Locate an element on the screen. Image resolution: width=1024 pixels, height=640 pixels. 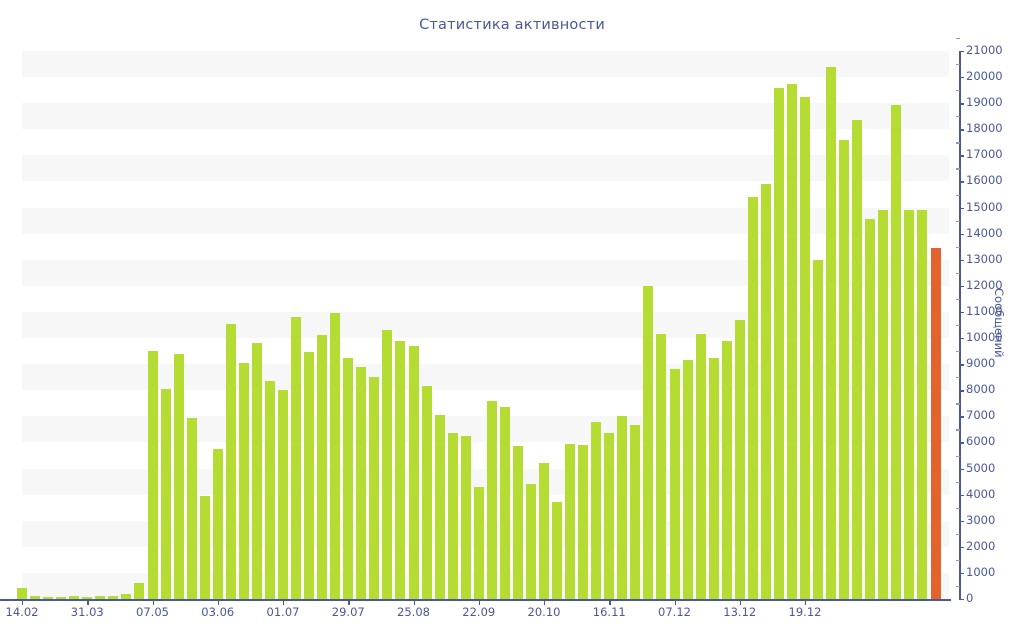
x-axis-label: 29.07 is located at coordinates (348, 612).